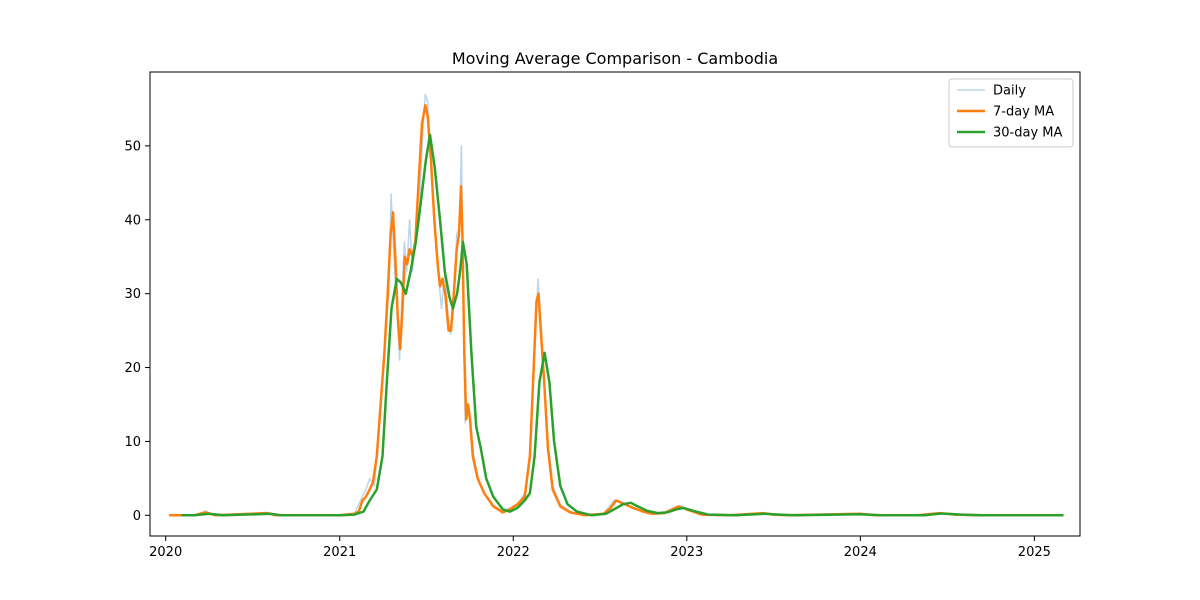 The width and height of the screenshot is (1200, 600). I want to click on x-tick-label: 2023, so click(686, 552).